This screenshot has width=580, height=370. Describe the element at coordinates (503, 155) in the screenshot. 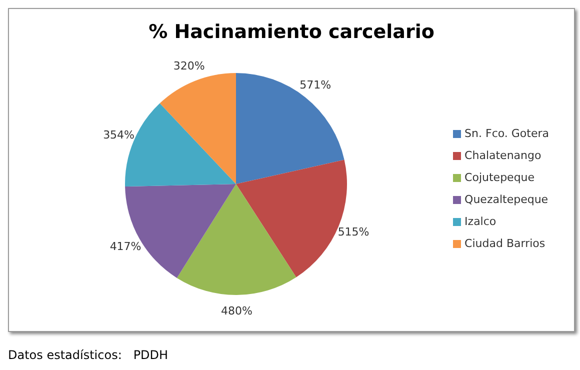

I see `legend-label: Chalatenango` at that location.